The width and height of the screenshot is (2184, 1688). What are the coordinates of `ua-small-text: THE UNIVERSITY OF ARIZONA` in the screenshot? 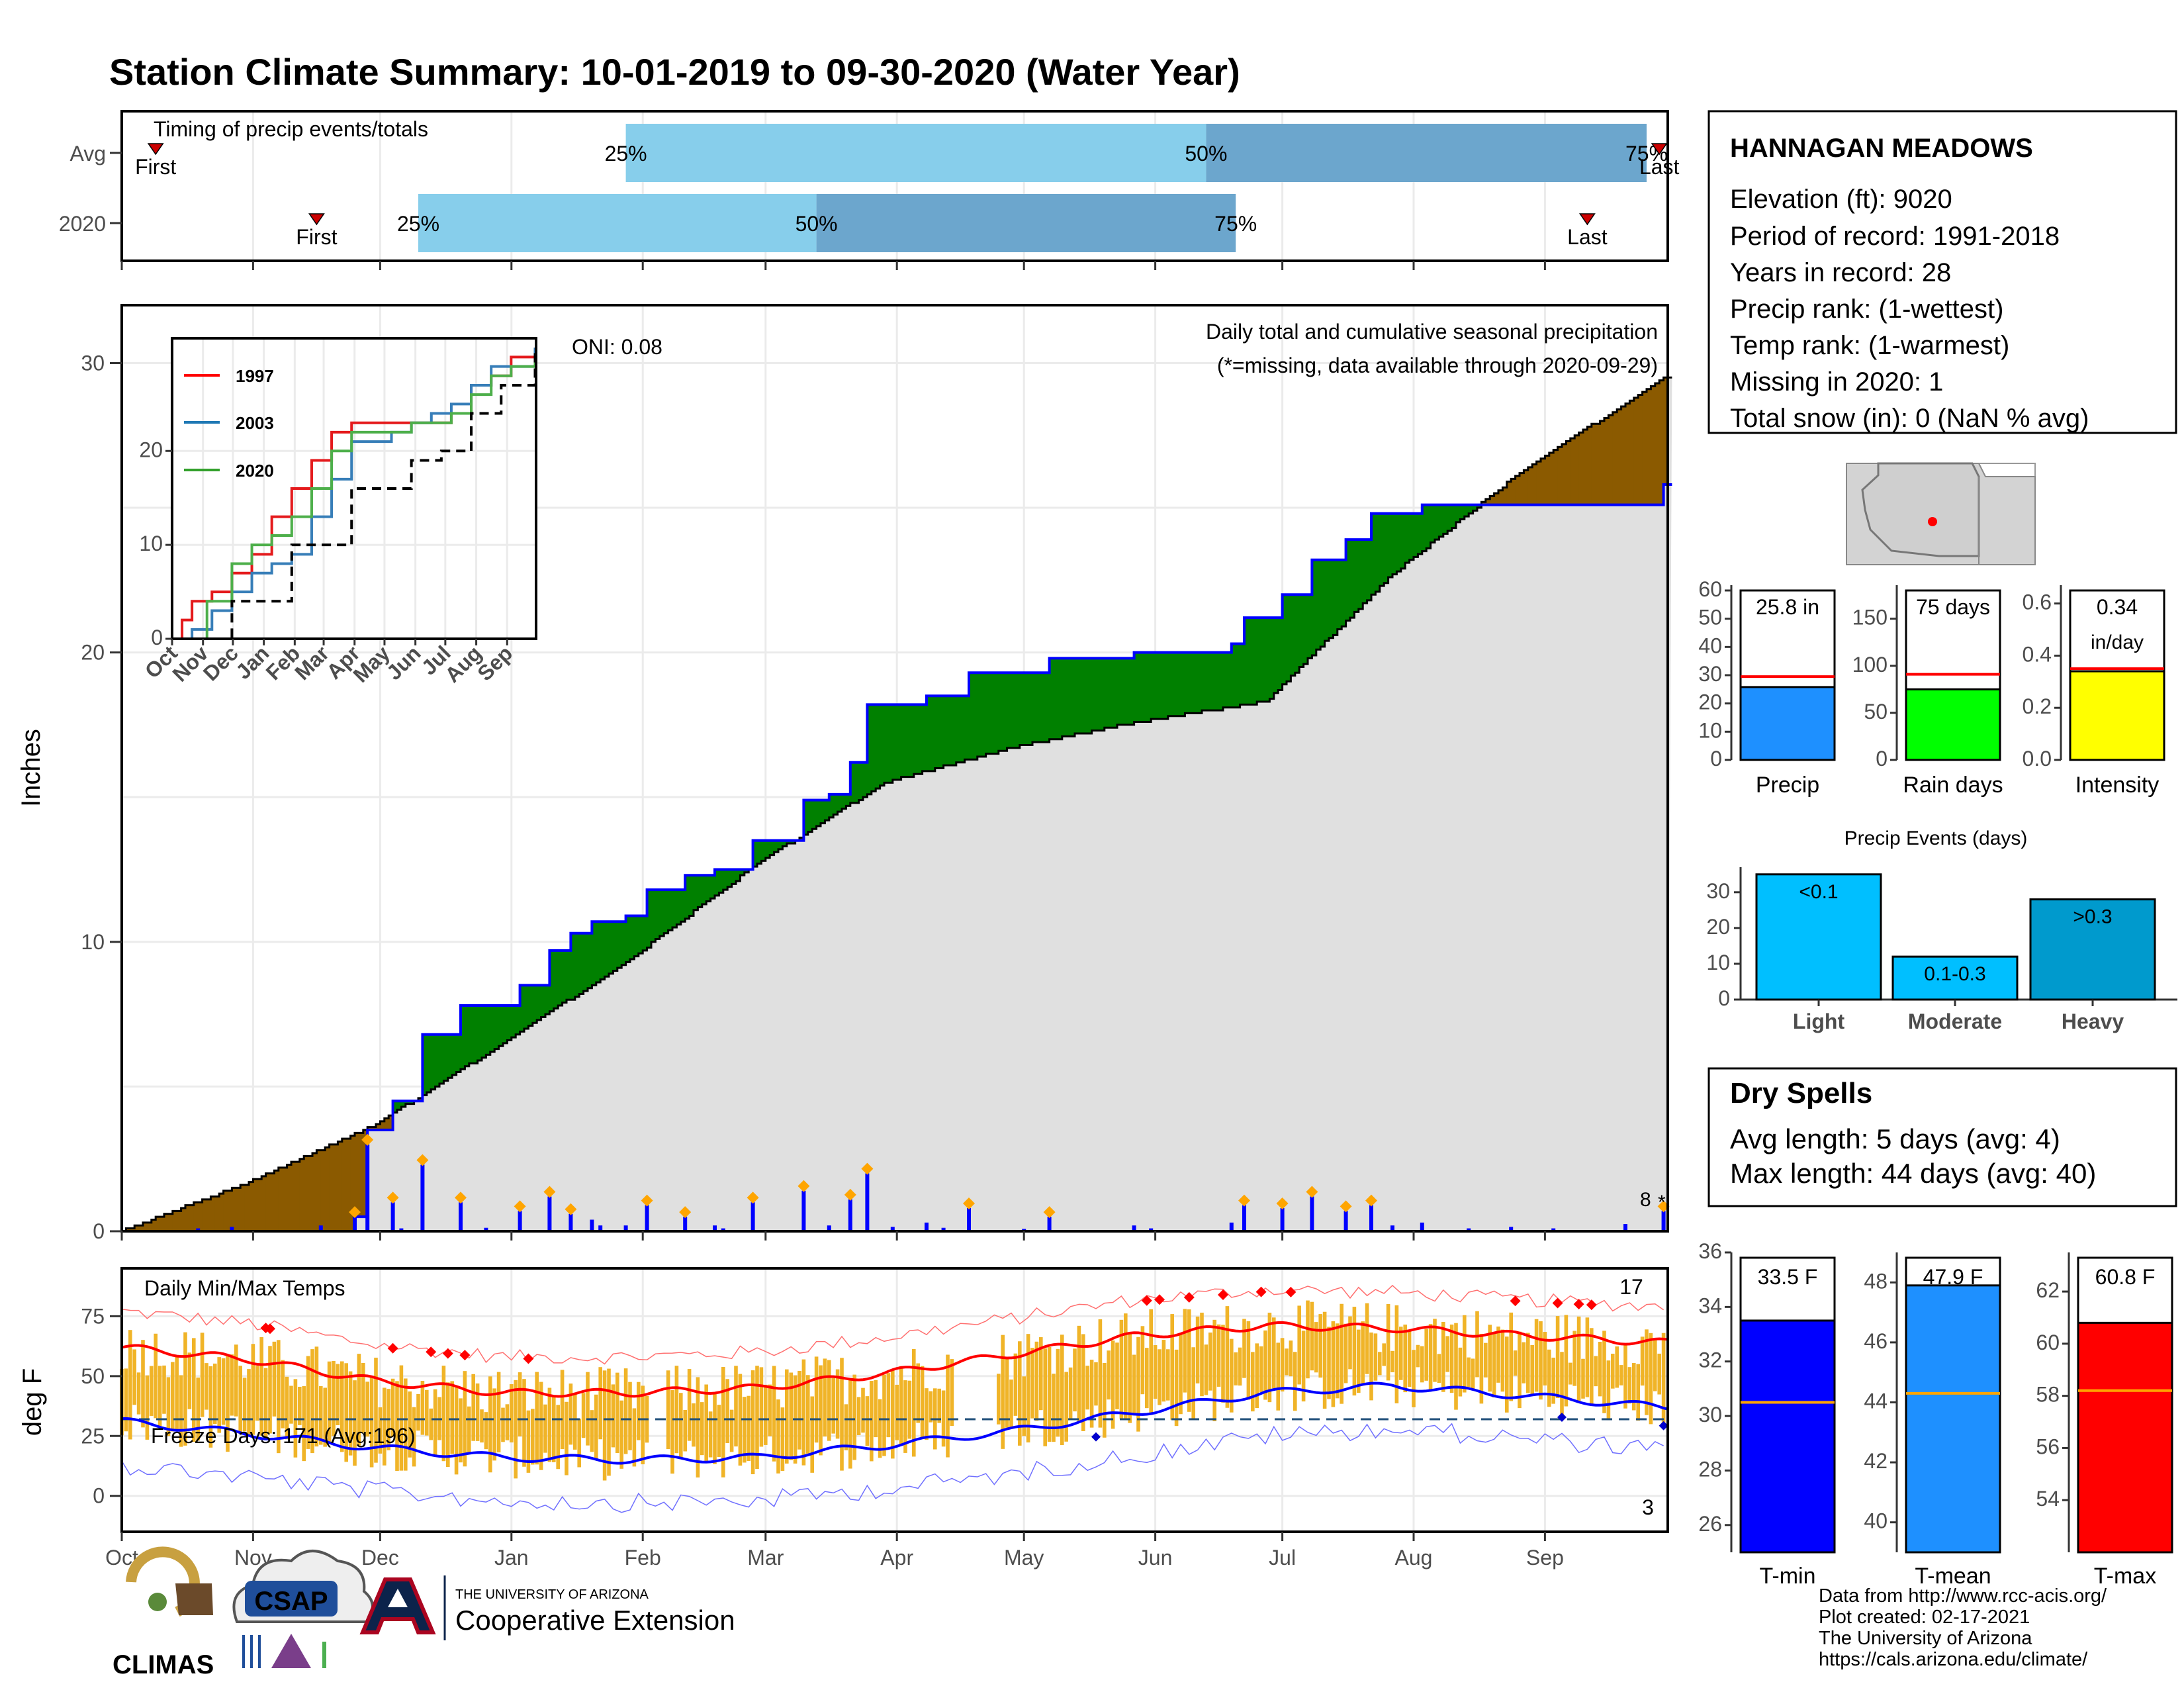 It's located at (552, 1594).